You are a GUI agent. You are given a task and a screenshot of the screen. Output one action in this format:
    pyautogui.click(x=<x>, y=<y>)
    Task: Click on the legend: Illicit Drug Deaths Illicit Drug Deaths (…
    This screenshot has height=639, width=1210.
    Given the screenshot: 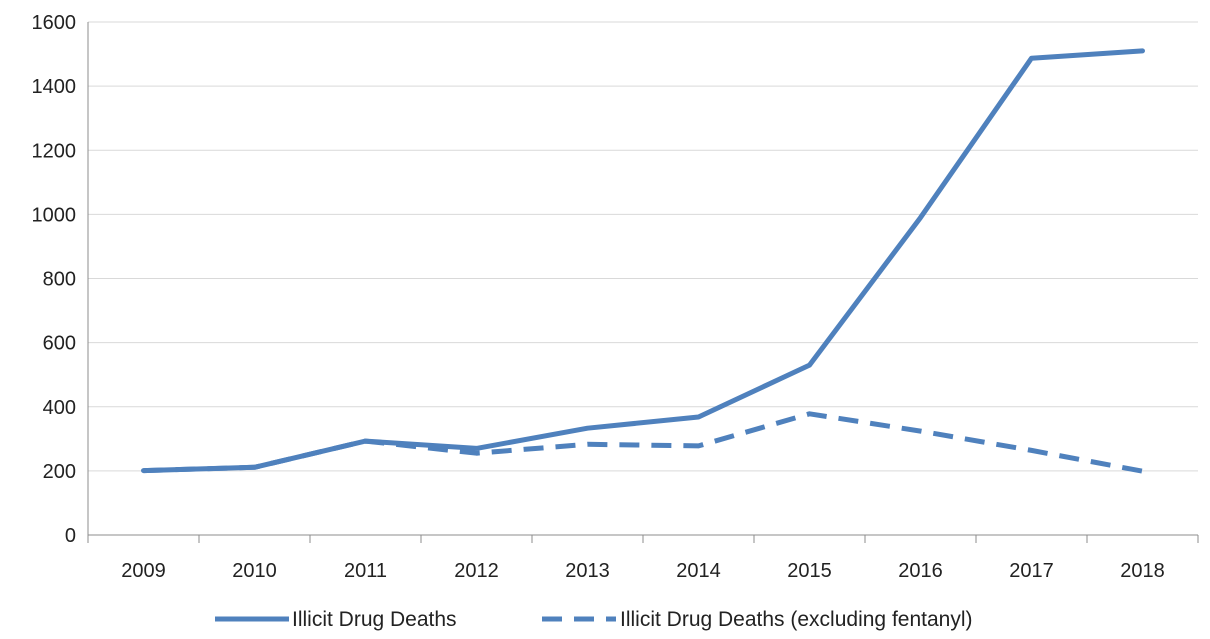 What is the action you would take?
    pyautogui.click(x=594, y=619)
    